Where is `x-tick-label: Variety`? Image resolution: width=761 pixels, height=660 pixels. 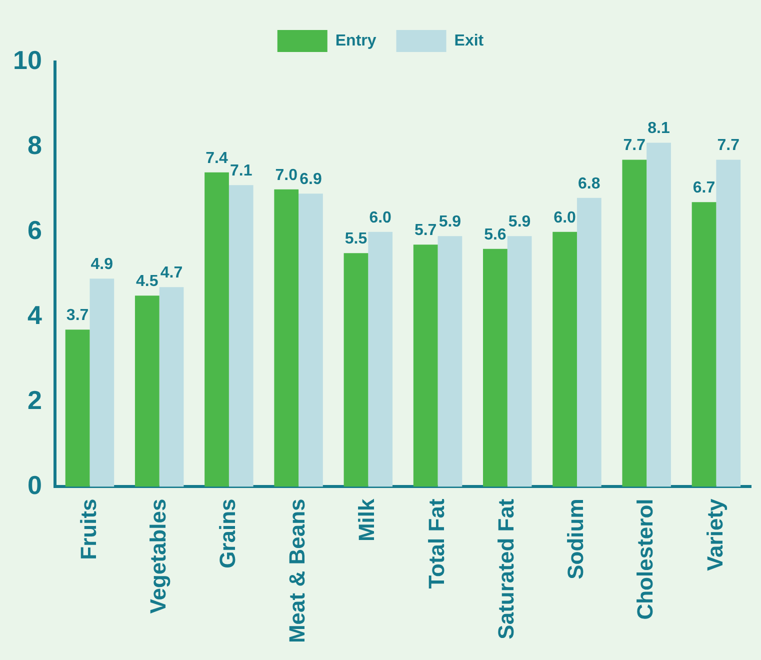
x-tick-label: Variety is located at coordinates (715, 534).